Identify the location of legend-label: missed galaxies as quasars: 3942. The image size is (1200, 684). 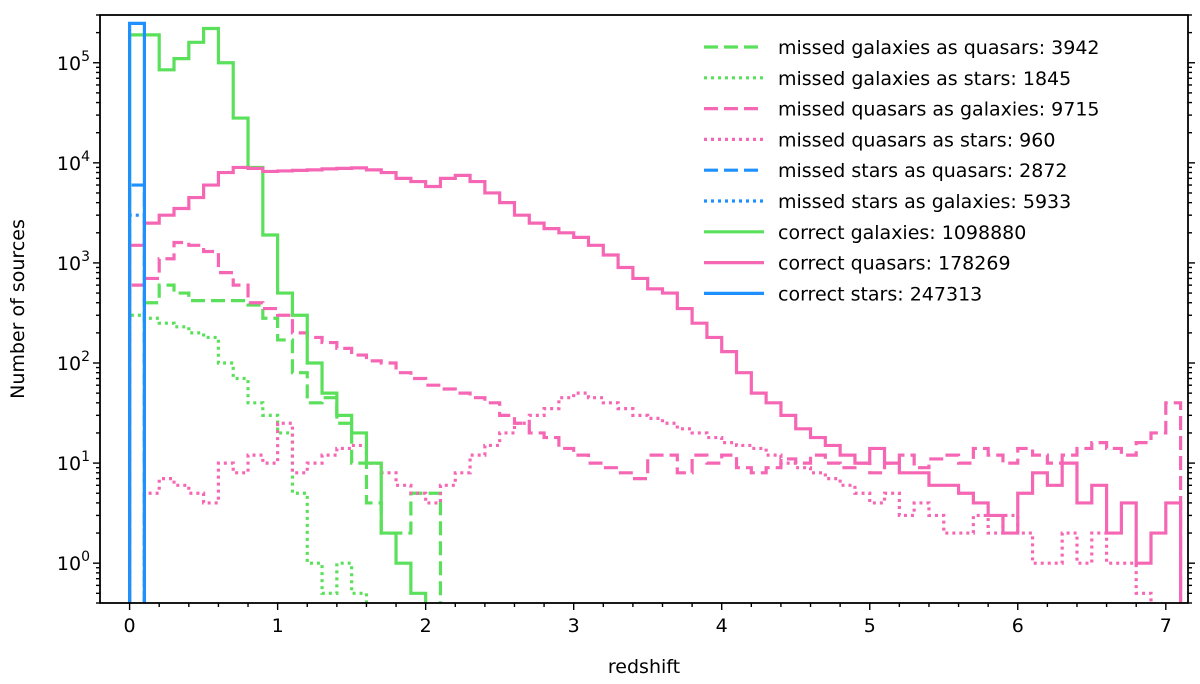
(939, 48).